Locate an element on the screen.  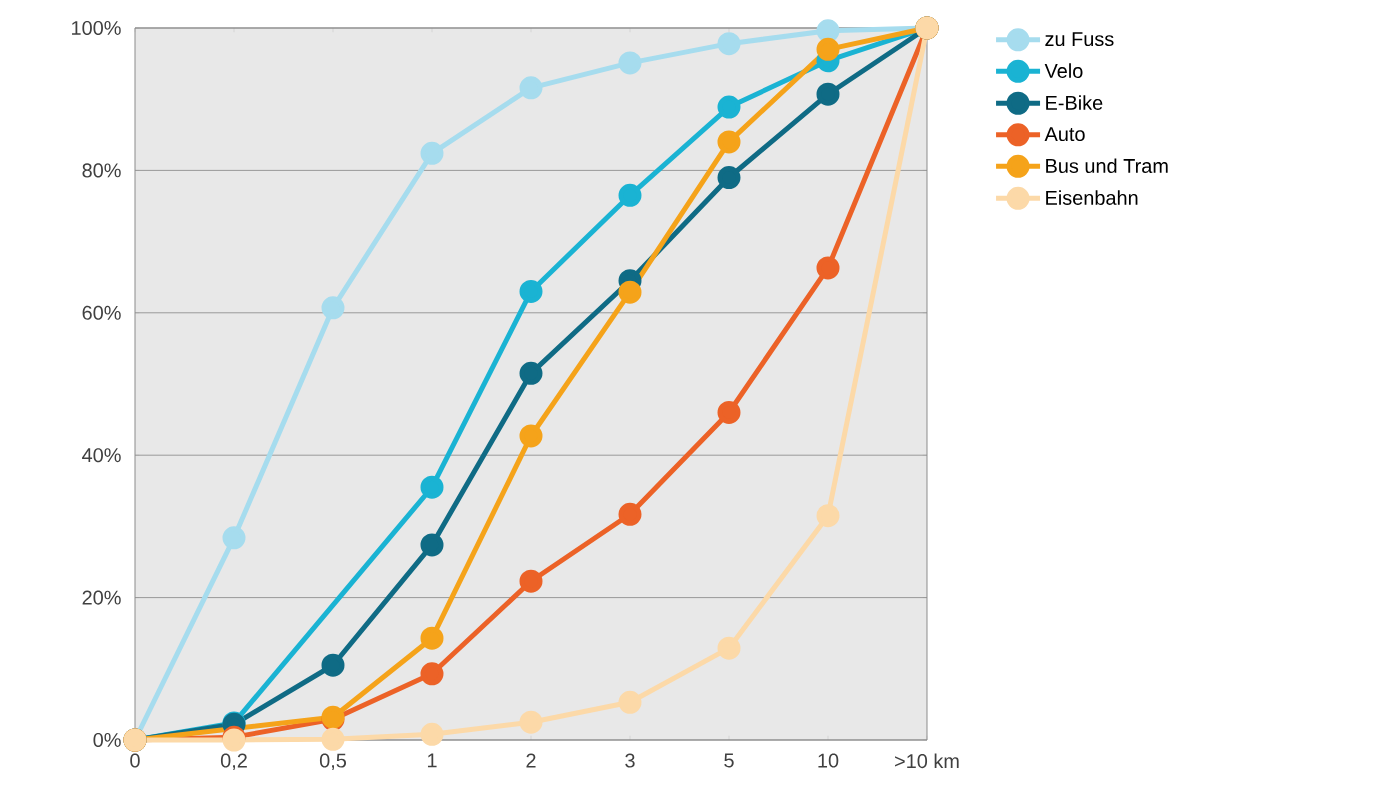
x-tick-label: 10 is located at coordinates (828, 760).